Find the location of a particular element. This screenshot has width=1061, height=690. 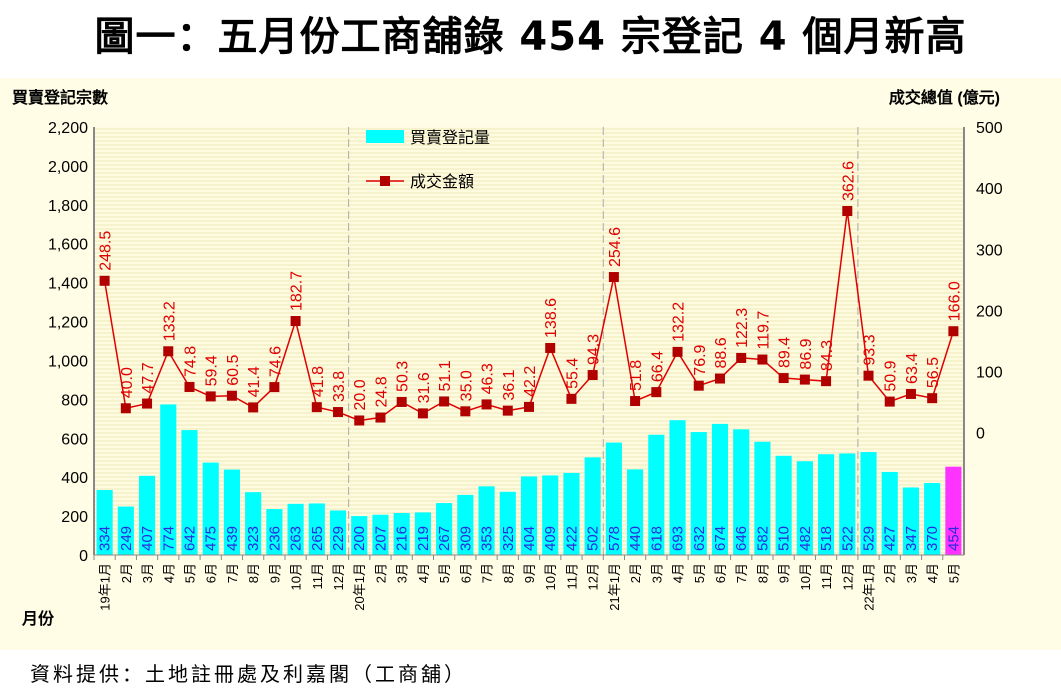

bar-value-label: 309 is located at coordinates (465, 538).